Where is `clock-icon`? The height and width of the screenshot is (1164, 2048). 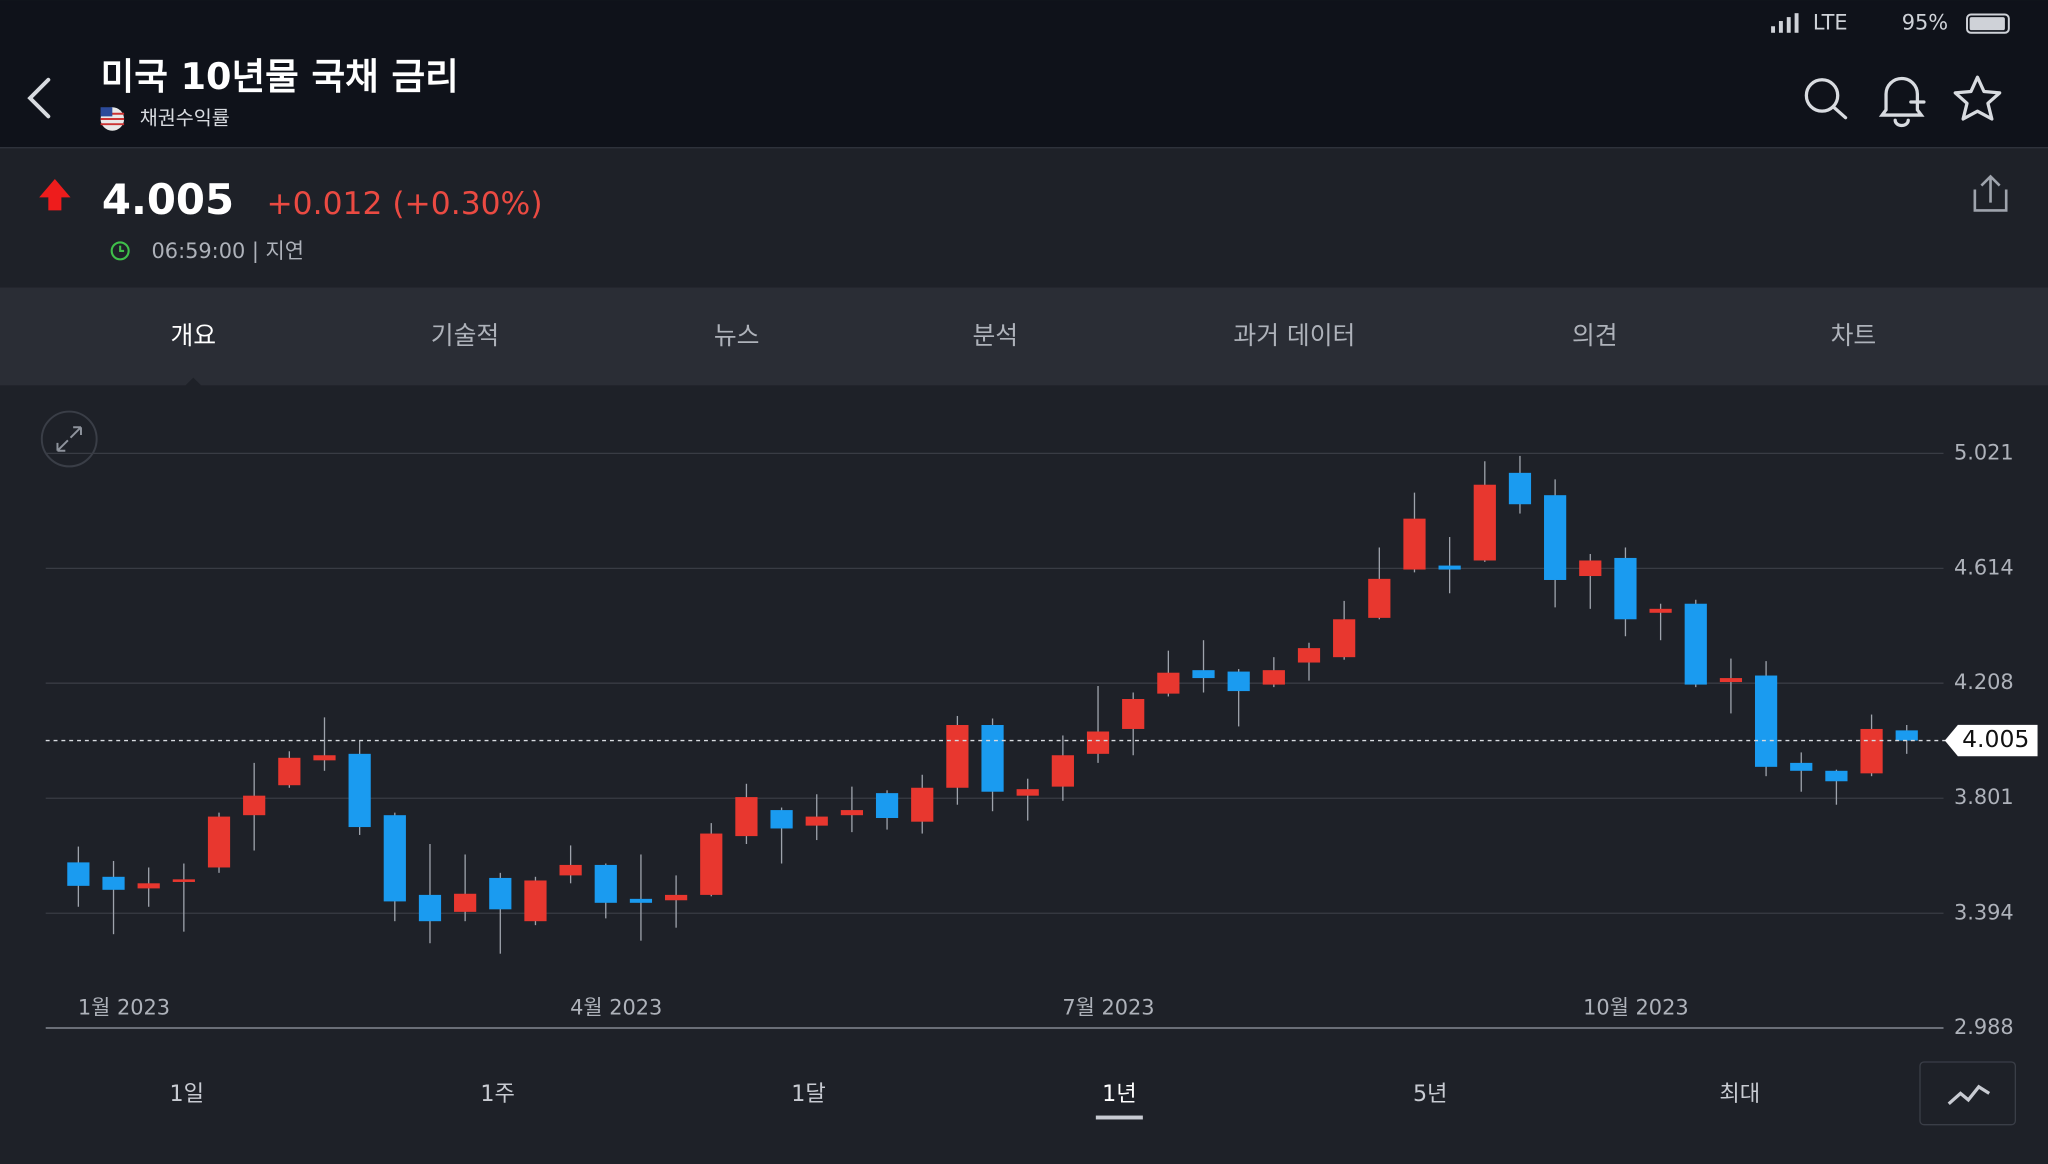 clock-icon is located at coordinates (120, 251).